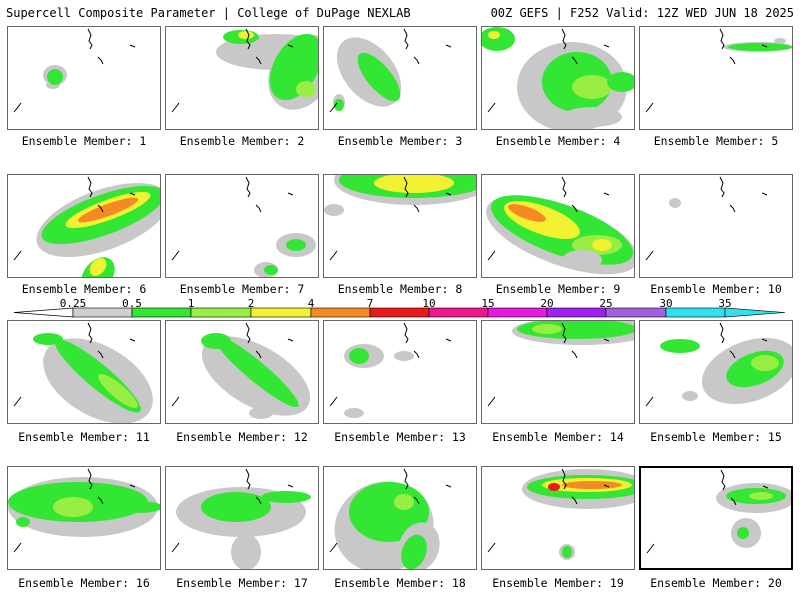 The image size is (800, 600). I want to click on colorbar-tick-label: 0.25, so click(73, 303).